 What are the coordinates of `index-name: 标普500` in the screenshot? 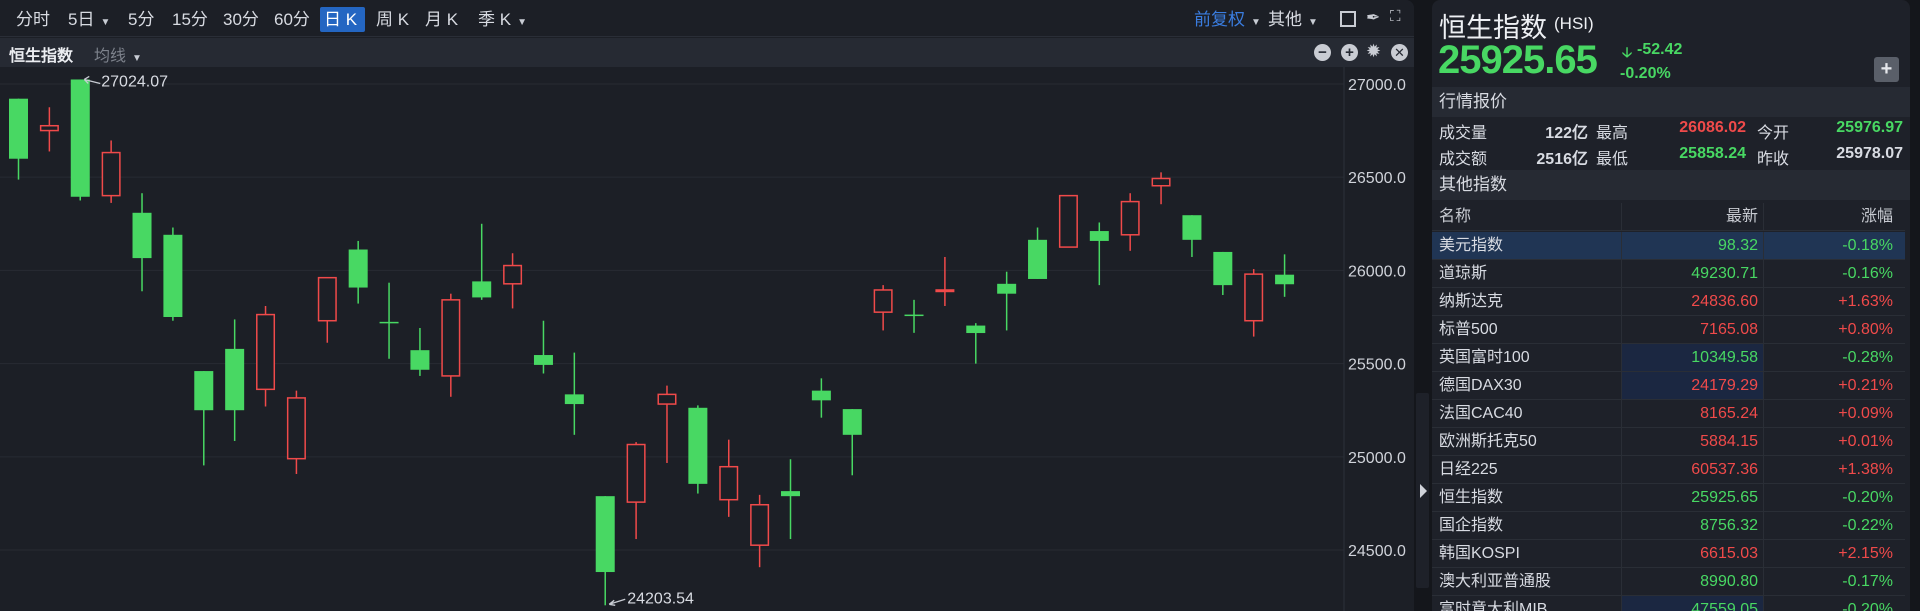 It's located at (1468, 329).